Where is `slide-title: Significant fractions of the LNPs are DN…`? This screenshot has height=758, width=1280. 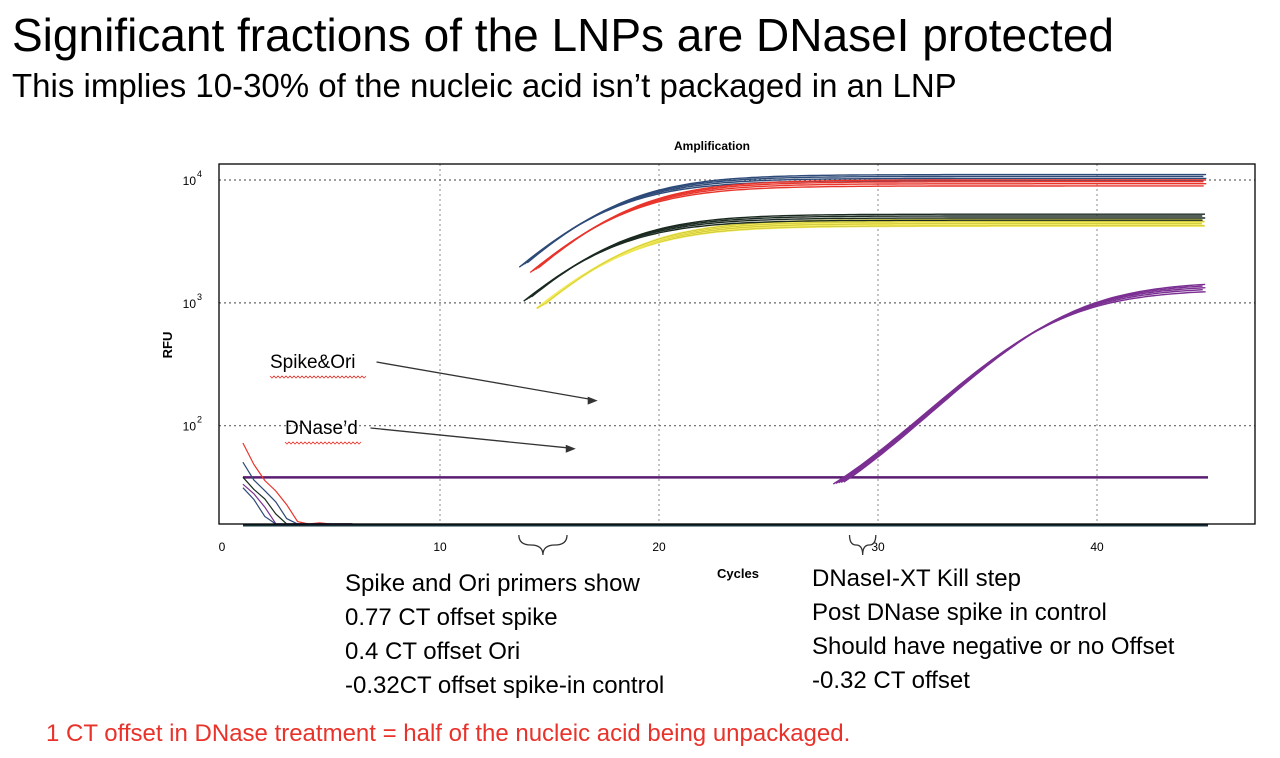
slide-title: Significant fractions of the LNPs are DN… is located at coordinates (563, 35).